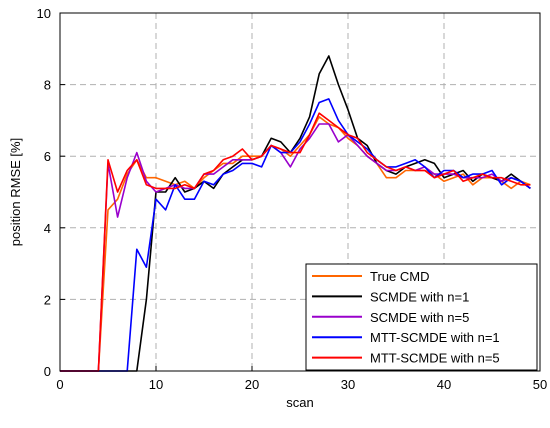 The width and height of the screenshot is (550, 428). Describe the element at coordinates (435, 337) in the screenshot. I see `legend-entry: MTT-SCMDE with n=1` at that location.